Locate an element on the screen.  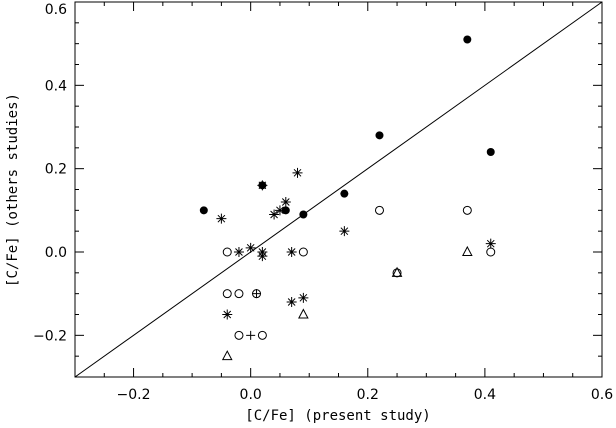
x-tick-label: 0.4 is located at coordinates (485, 395).